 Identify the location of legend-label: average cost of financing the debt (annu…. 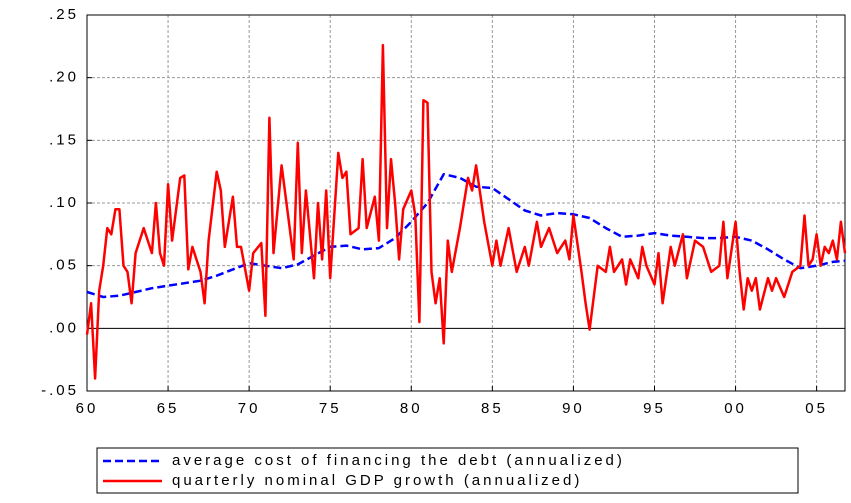
(398, 460).